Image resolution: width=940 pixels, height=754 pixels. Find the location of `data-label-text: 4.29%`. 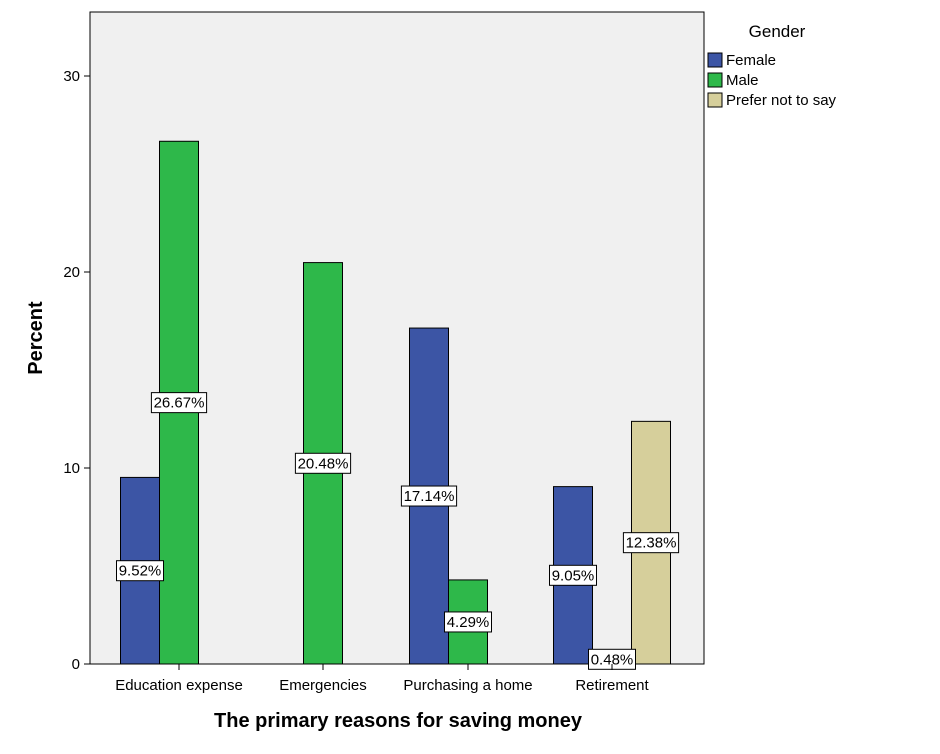

data-label-text: 4.29% is located at coordinates (468, 622).